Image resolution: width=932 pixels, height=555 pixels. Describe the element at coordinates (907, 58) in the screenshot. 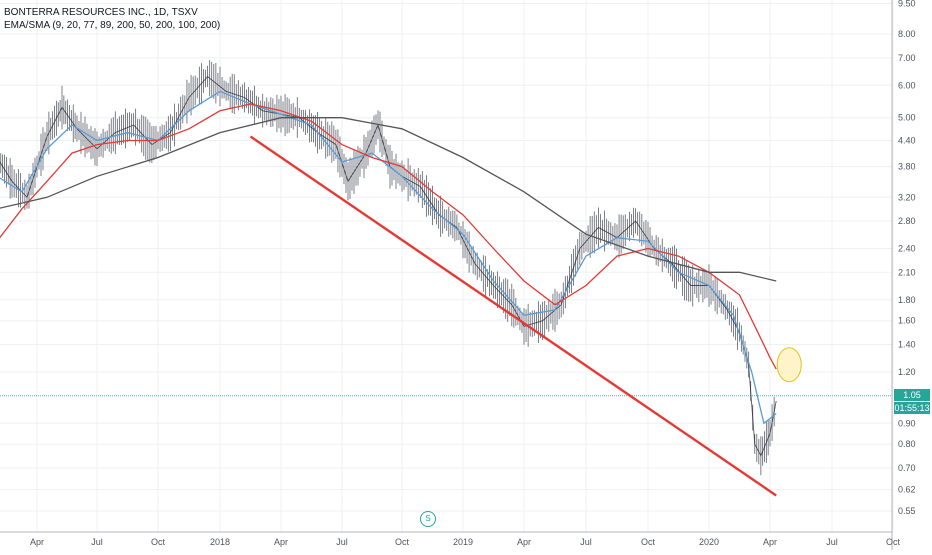

I see `y-tick-label: 7.00` at that location.